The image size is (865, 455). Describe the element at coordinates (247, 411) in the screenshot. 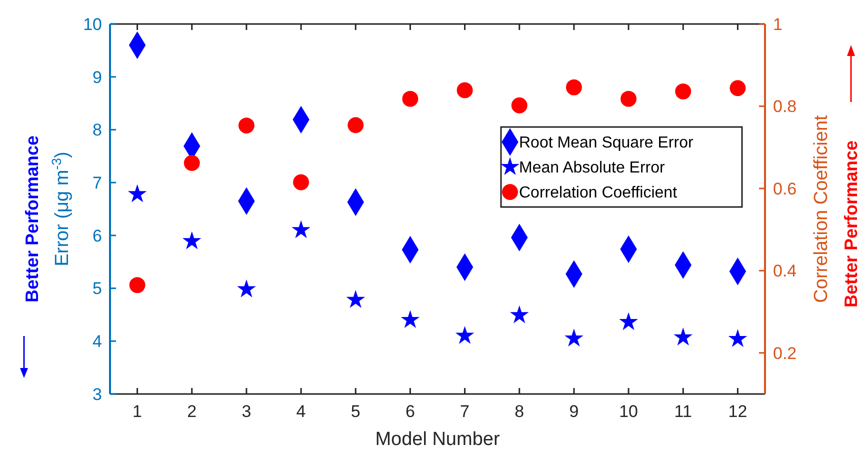

I see `x-tick-label: 3` at that location.